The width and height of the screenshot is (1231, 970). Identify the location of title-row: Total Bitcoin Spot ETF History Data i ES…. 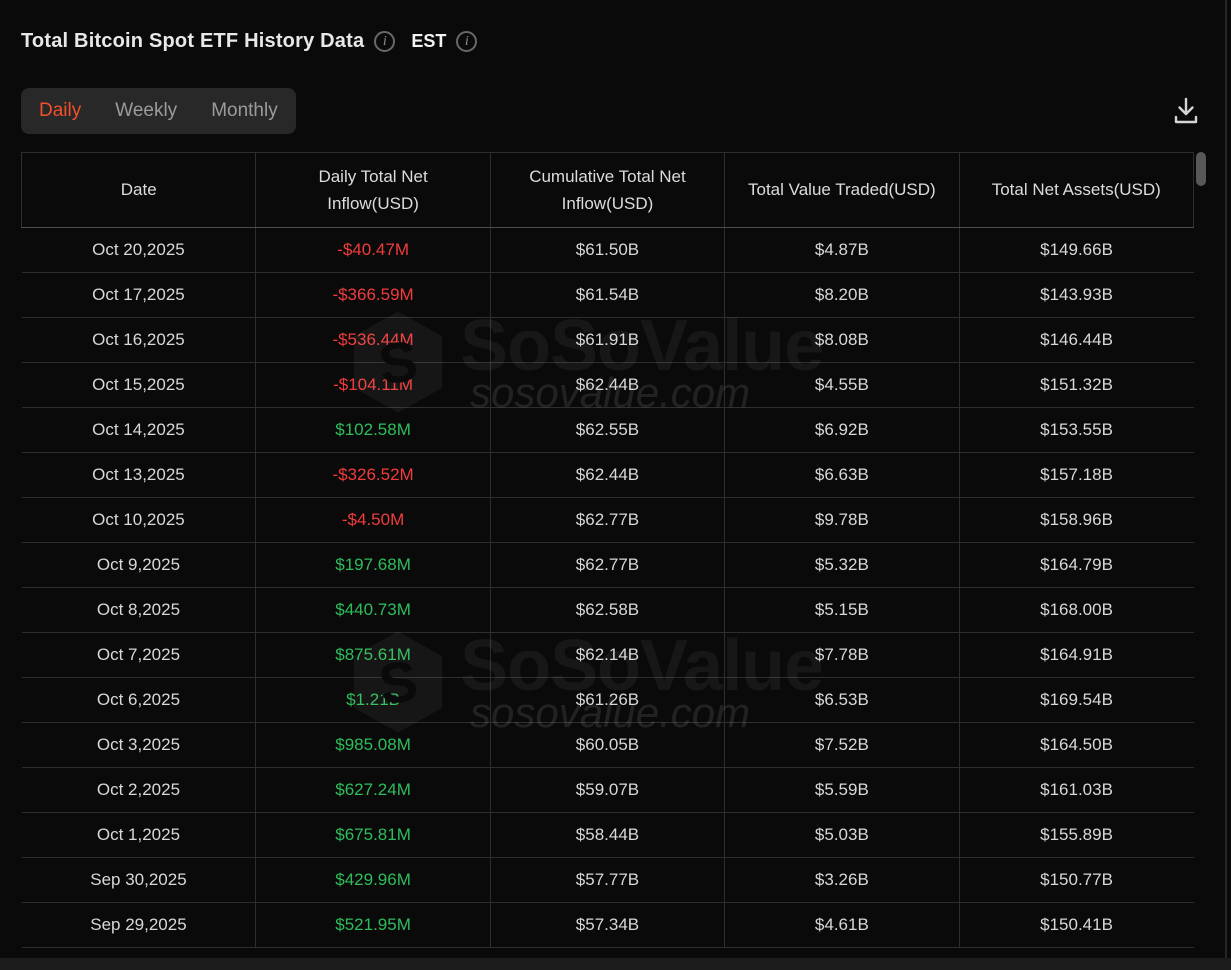
(249, 41).